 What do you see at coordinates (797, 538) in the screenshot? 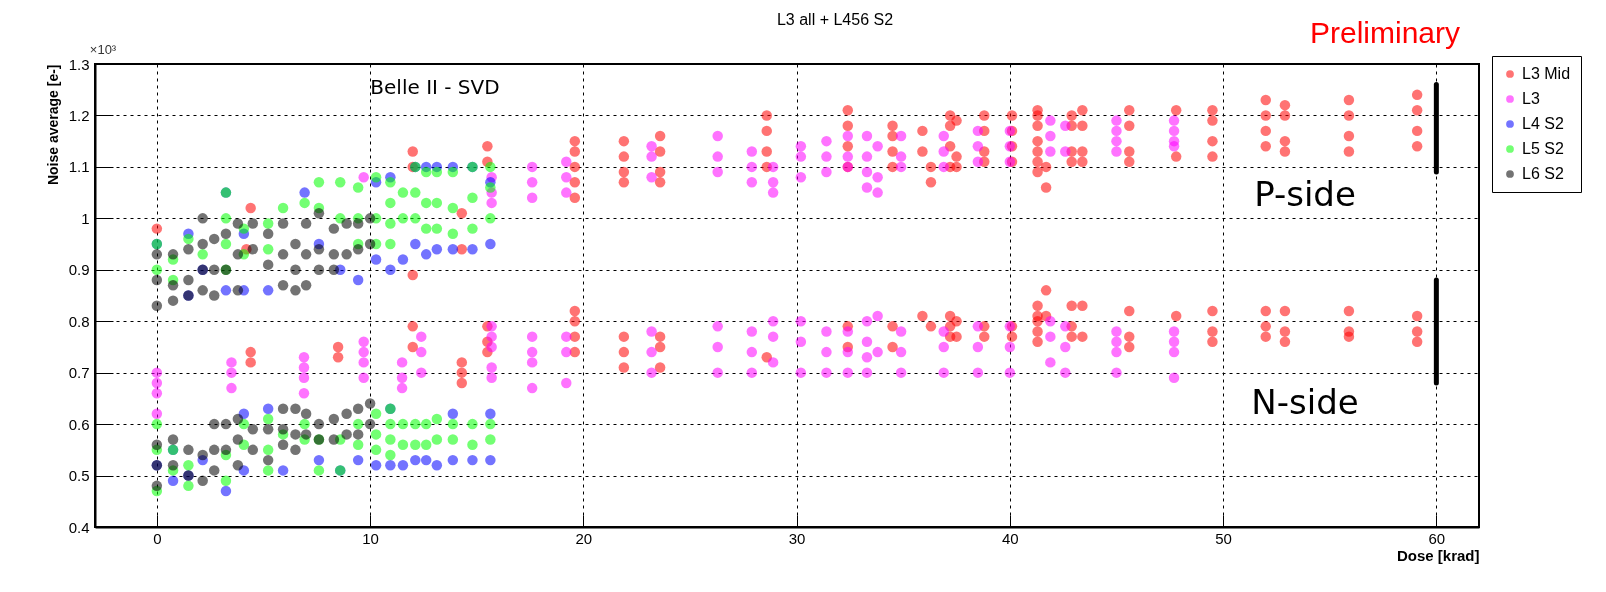
I see `x-tick-label: 30` at bounding box center [797, 538].